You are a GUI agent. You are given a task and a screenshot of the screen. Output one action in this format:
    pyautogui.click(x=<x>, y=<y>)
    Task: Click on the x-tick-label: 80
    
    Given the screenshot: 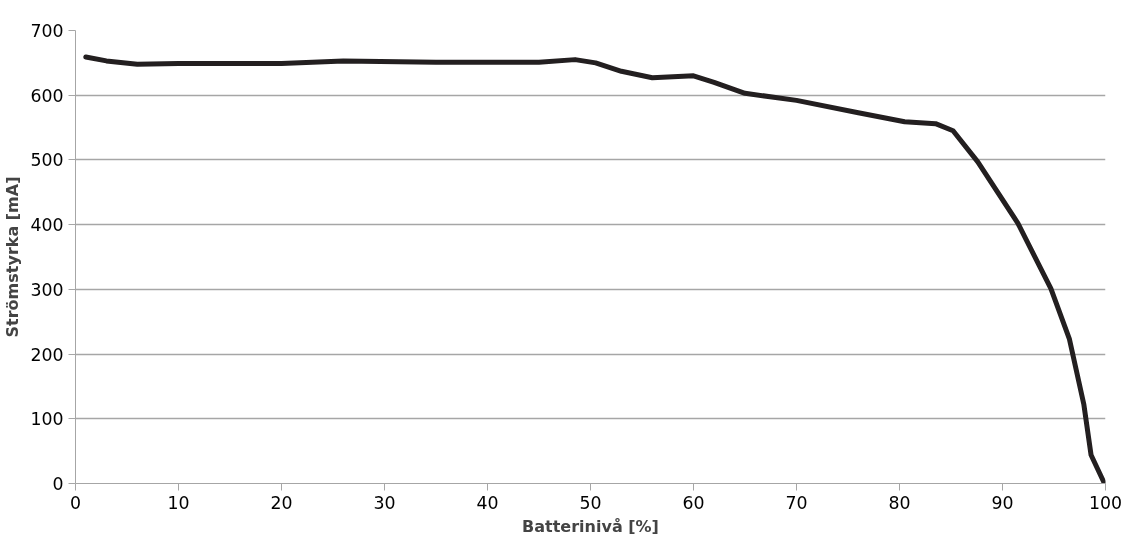 What is the action you would take?
    pyautogui.click(x=899, y=502)
    